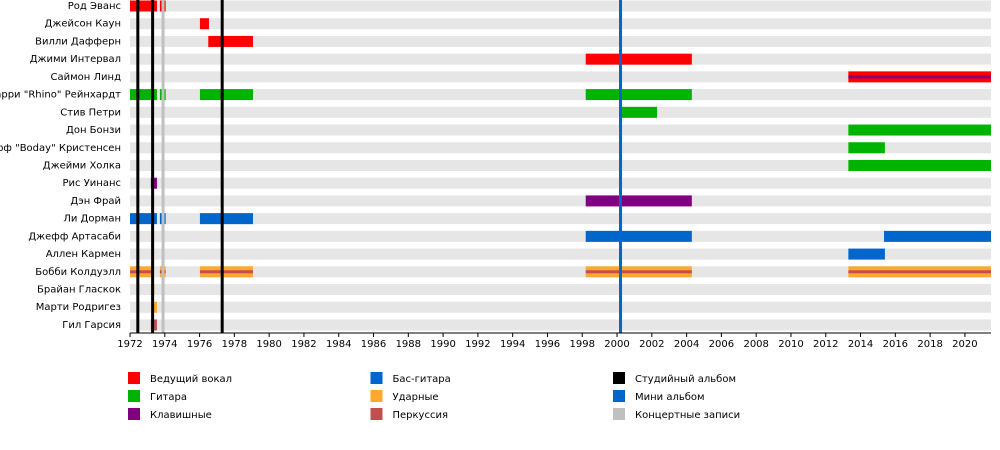 The image size is (1000, 450). What do you see at coordinates (90, 112) in the screenshot?
I see `member-label: Стив Петри` at bounding box center [90, 112].